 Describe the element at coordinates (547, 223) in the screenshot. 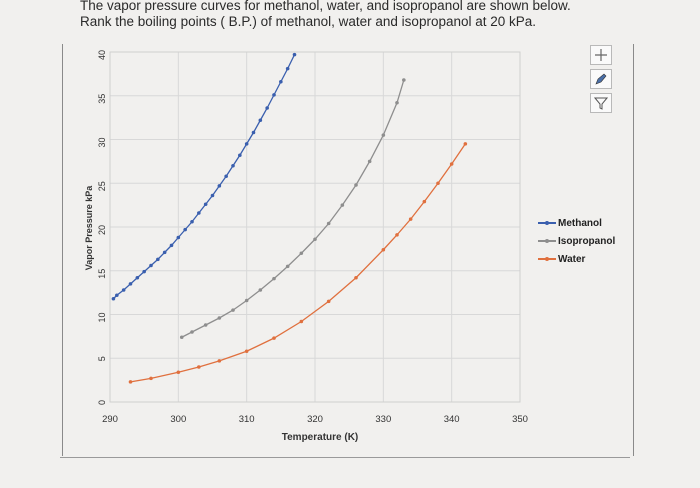

I see `legend-swatch-methanol` at that location.